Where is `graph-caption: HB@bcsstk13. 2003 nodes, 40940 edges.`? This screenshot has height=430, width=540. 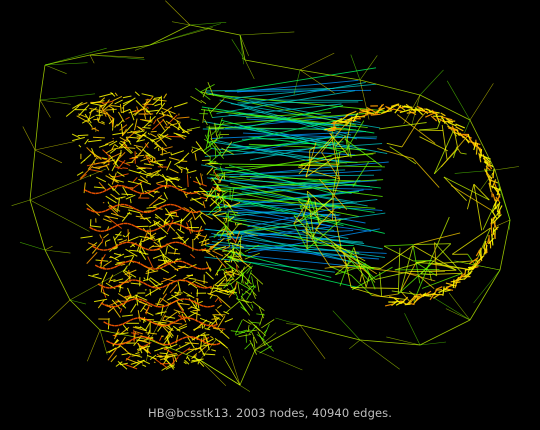
graph-caption: HB@bcsstk13. 2003 nodes, 40940 edges. is located at coordinates (269, 413).